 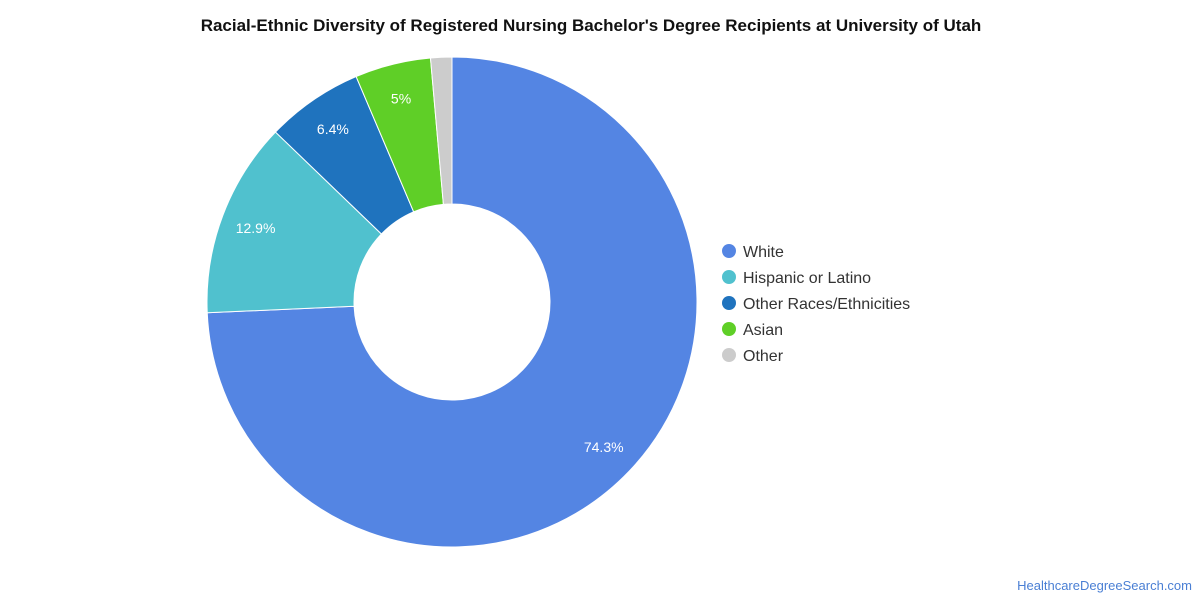 I want to click on legend-swatch-asian, so click(x=729, y=329).